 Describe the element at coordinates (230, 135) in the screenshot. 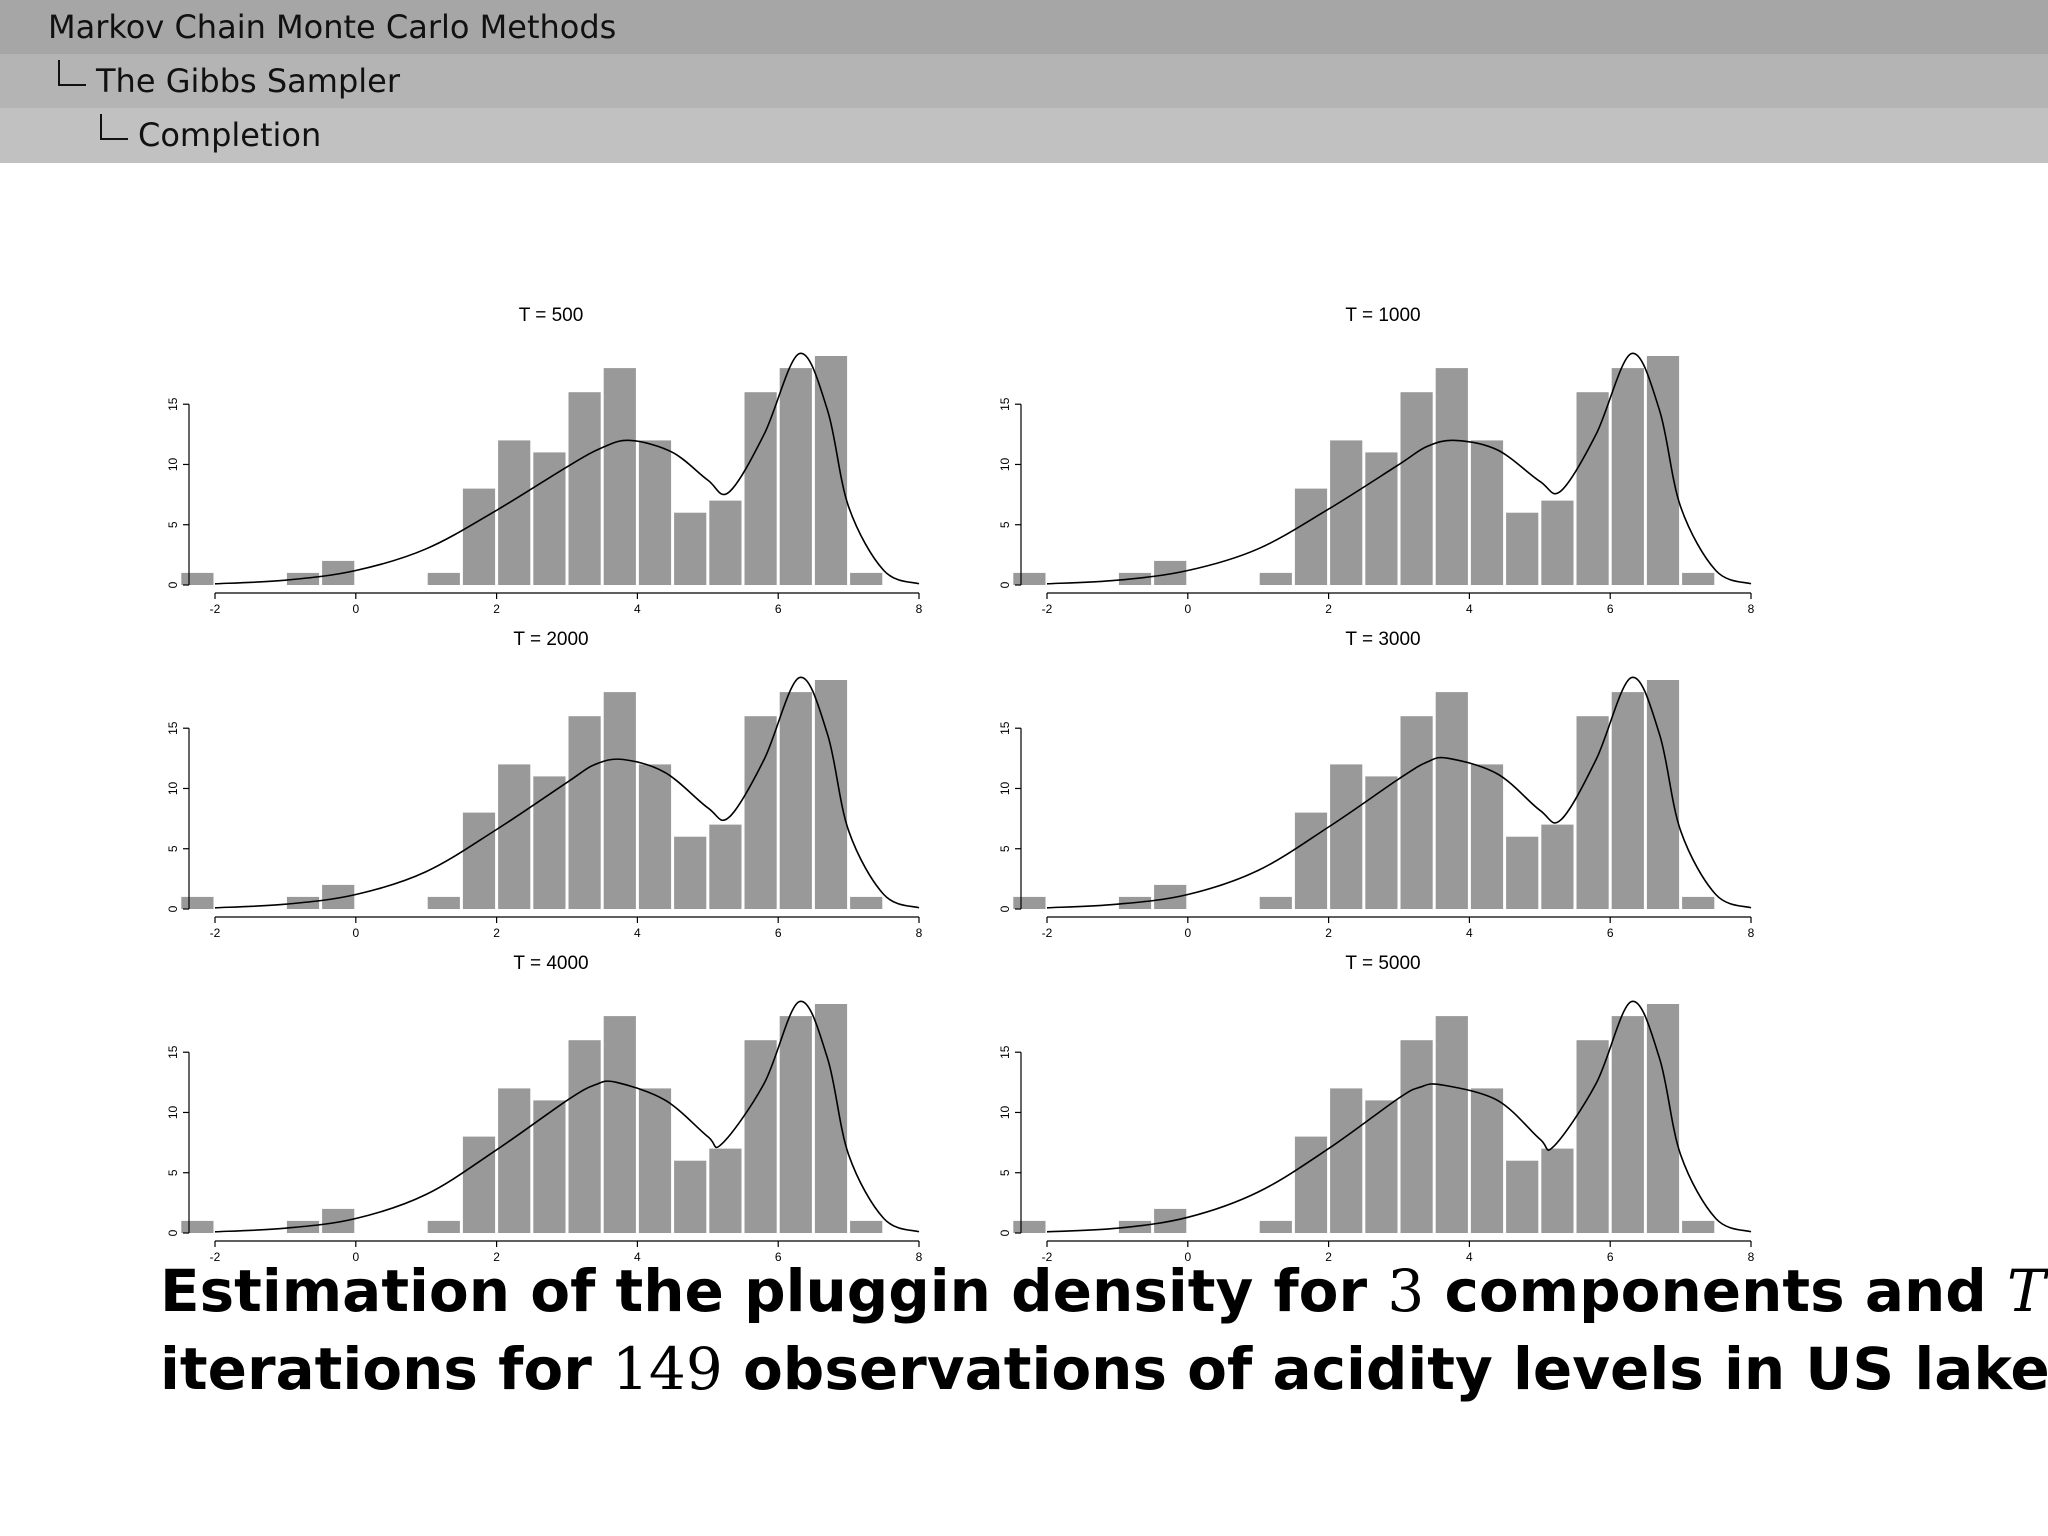

I see `breadcrumb-subsubsection: Completion` at that location.